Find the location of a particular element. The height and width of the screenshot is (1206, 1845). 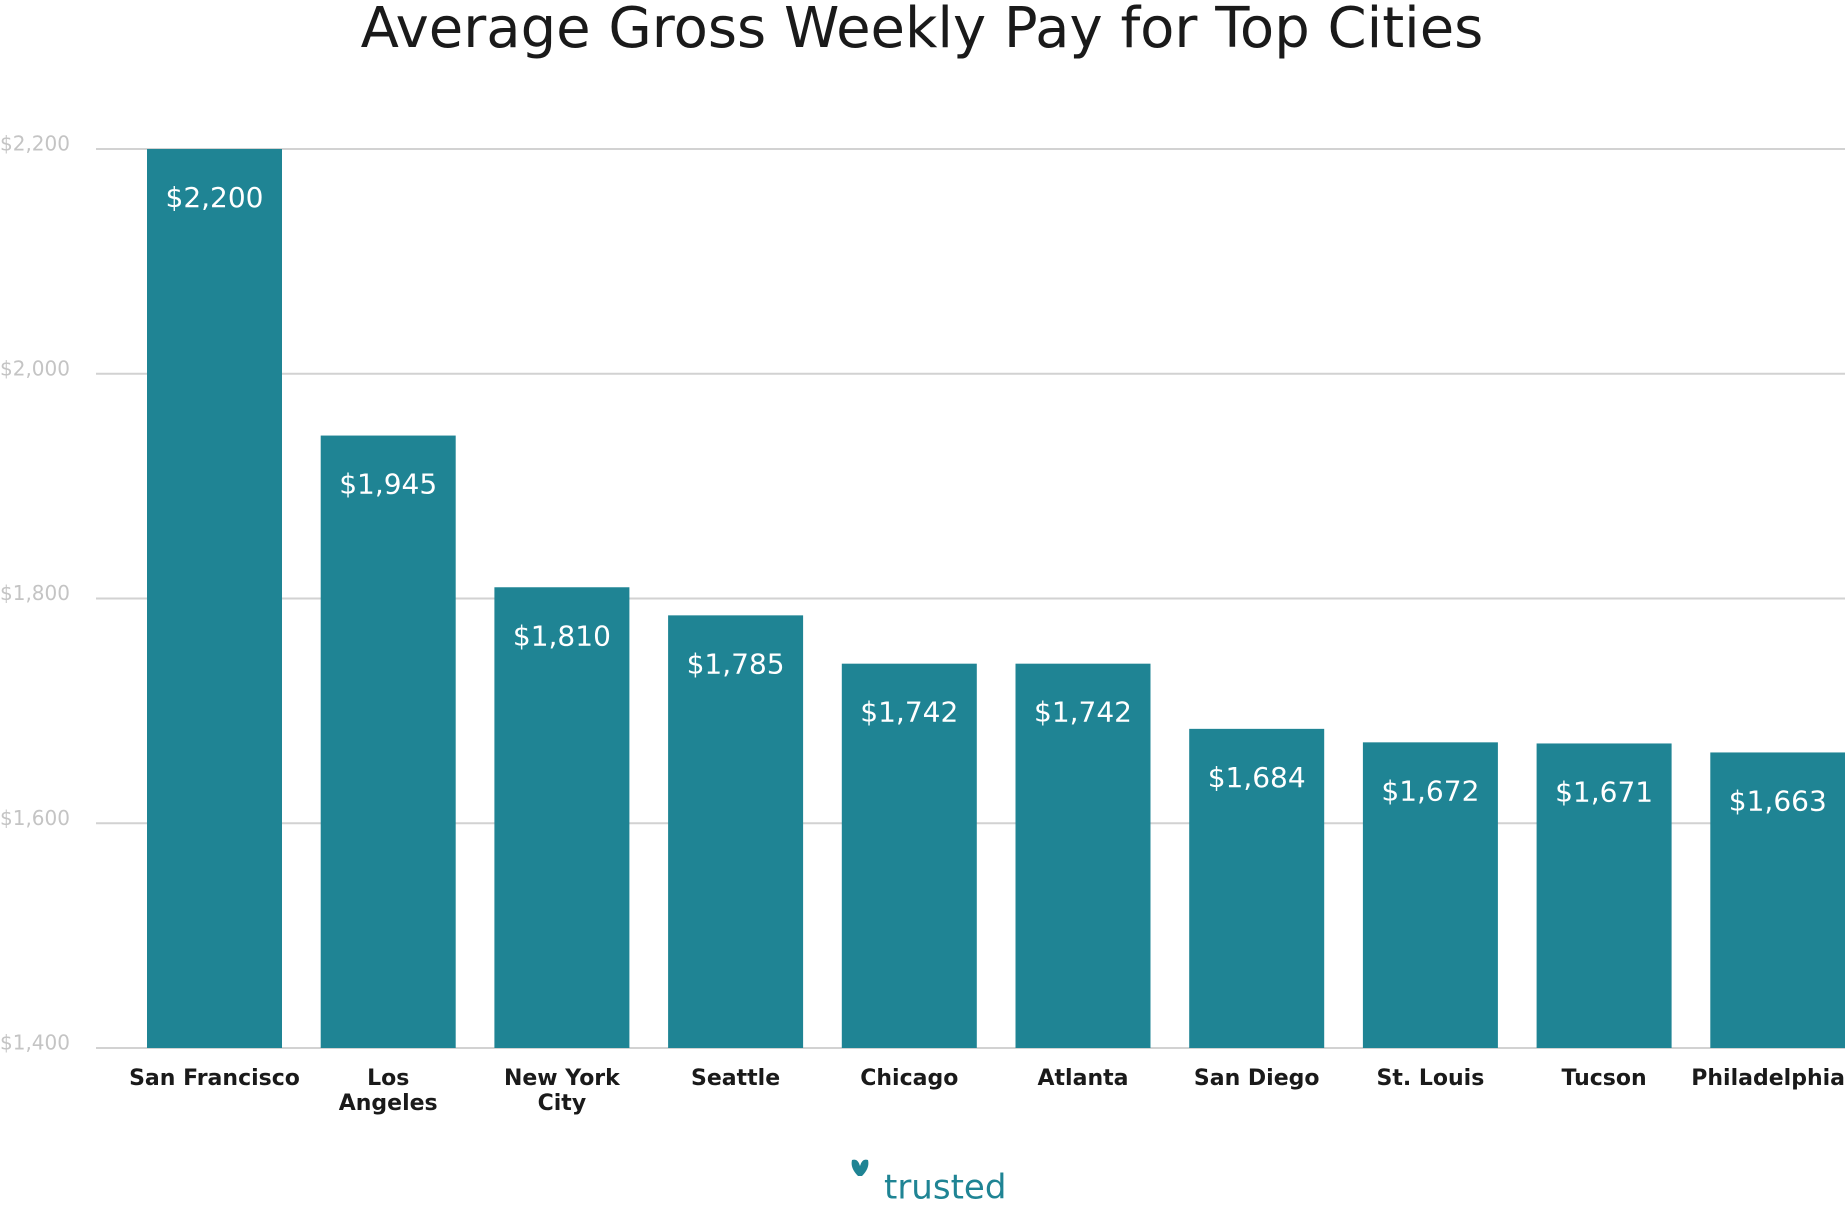

x-tick-label: Chicago is located at coordinates (909, 1078).